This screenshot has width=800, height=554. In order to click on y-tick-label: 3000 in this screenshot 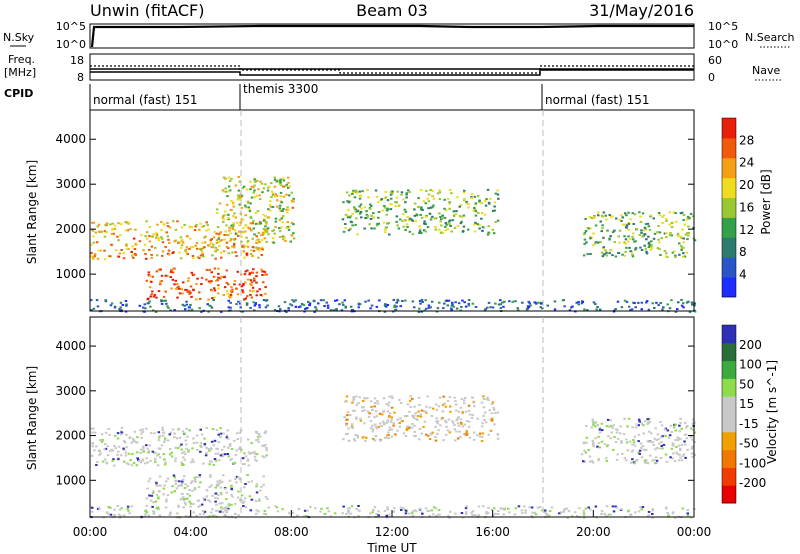, I will do `click(70, 184)`.